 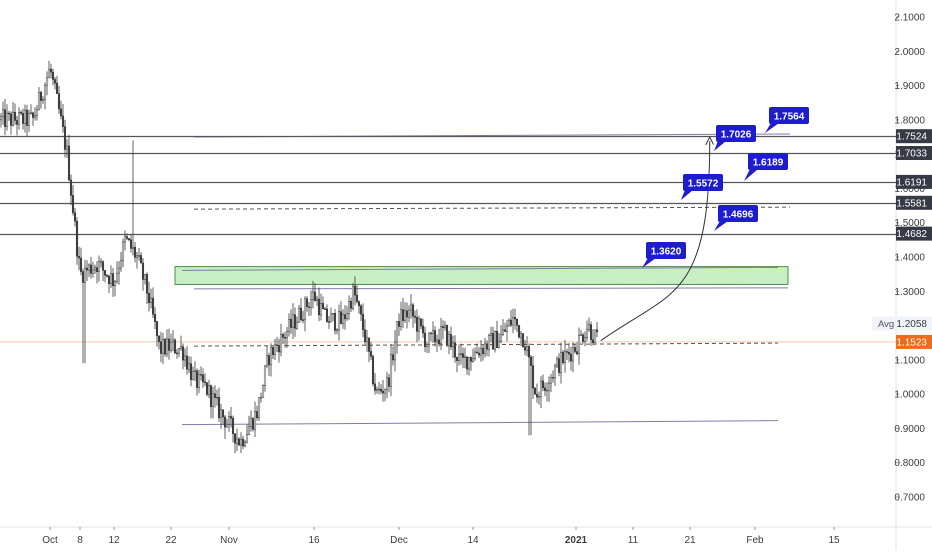 I want to click on channel-top-line, so click(x=480, y=268).